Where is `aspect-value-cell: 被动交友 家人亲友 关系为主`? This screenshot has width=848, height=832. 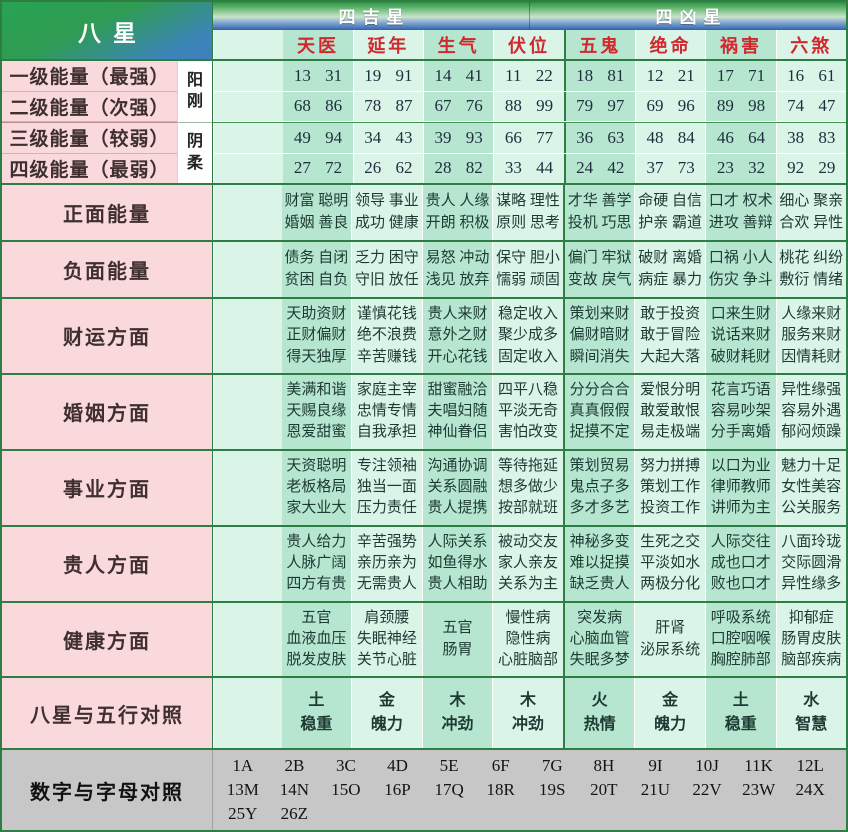
aspect-value-cell: 被动交友 家人亲友 关系为主 is located at coordinates (527, 563).